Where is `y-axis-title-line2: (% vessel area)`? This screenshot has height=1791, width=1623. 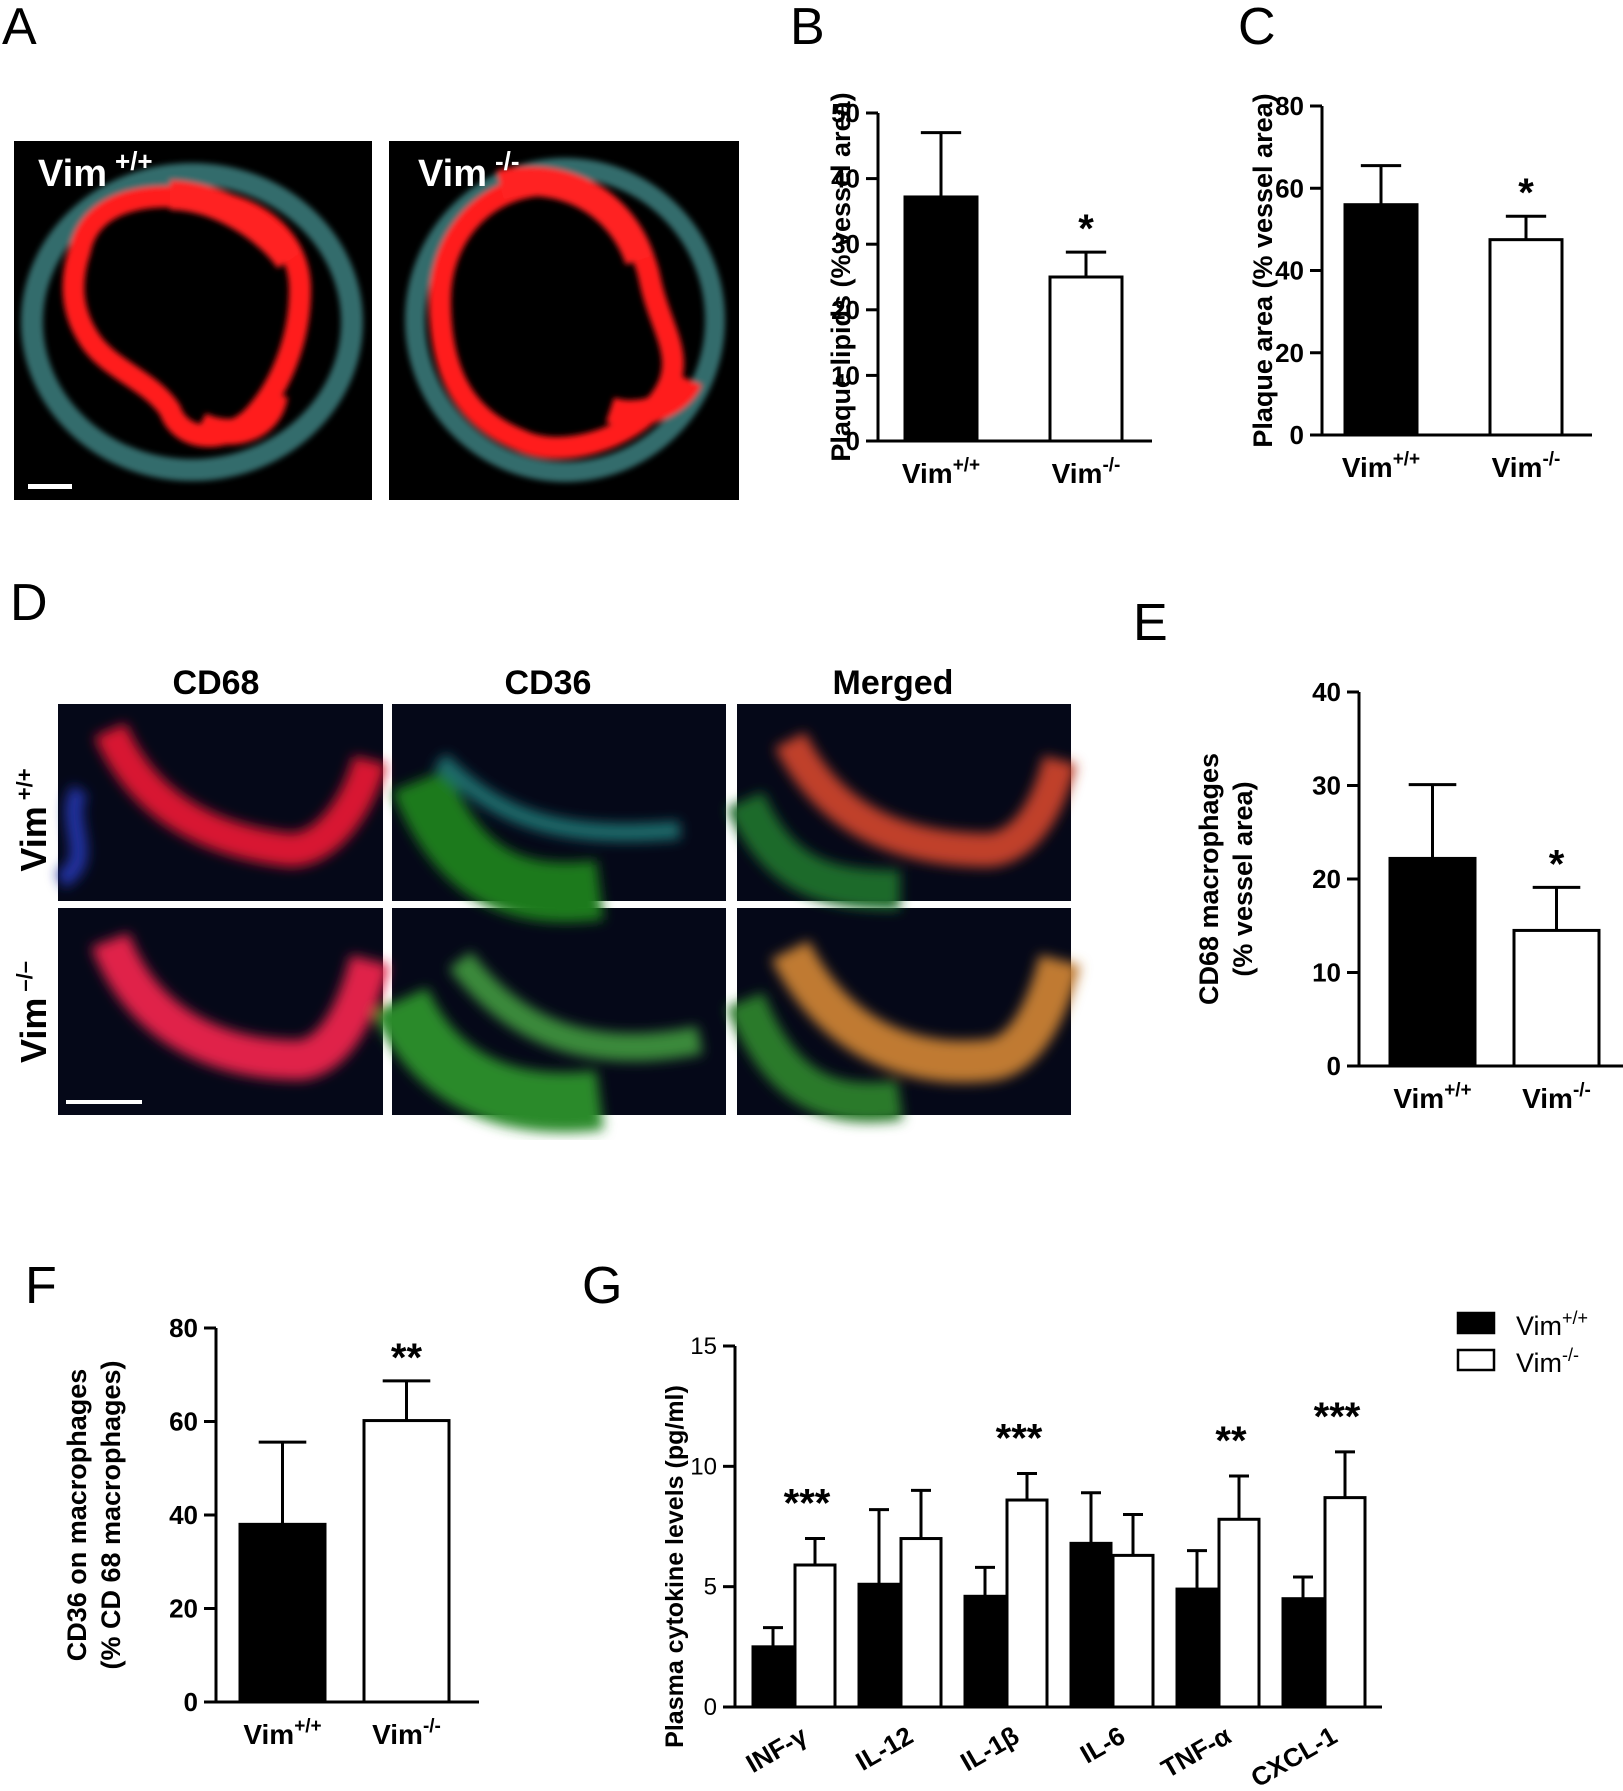
y-axis-title-line2: (% vessel area) is located at coordinates (1243, 878).